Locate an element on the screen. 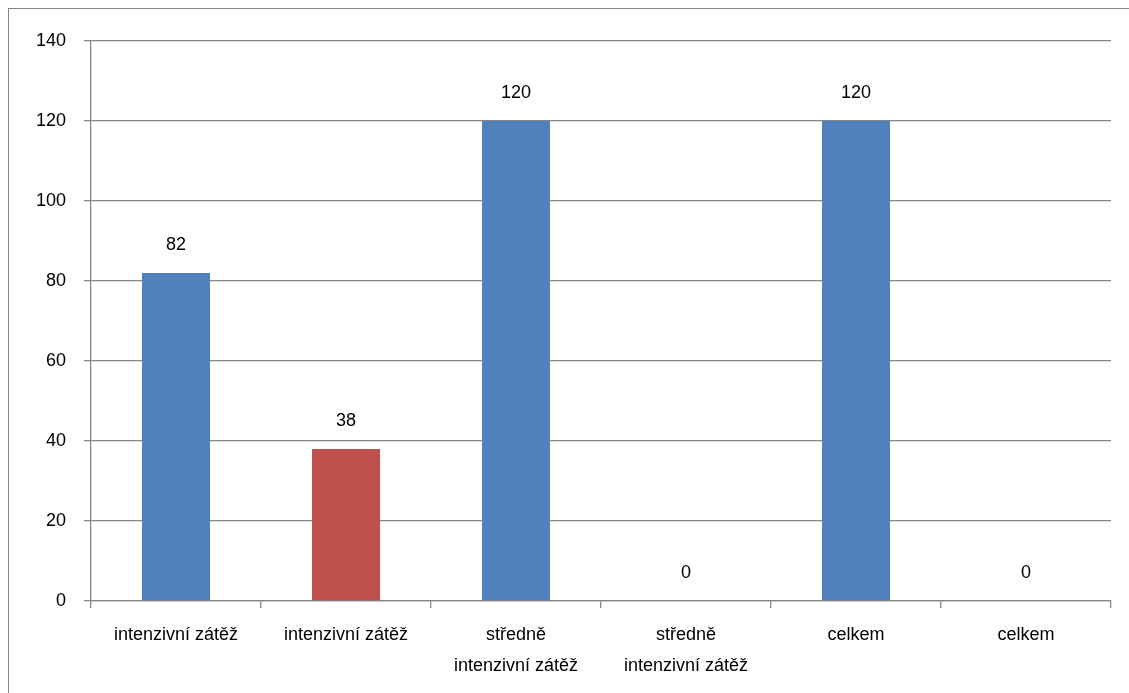 The height and width of the screenshot is (693, 1129). y-tick-label: 0 is located at coordinates (60, 599).